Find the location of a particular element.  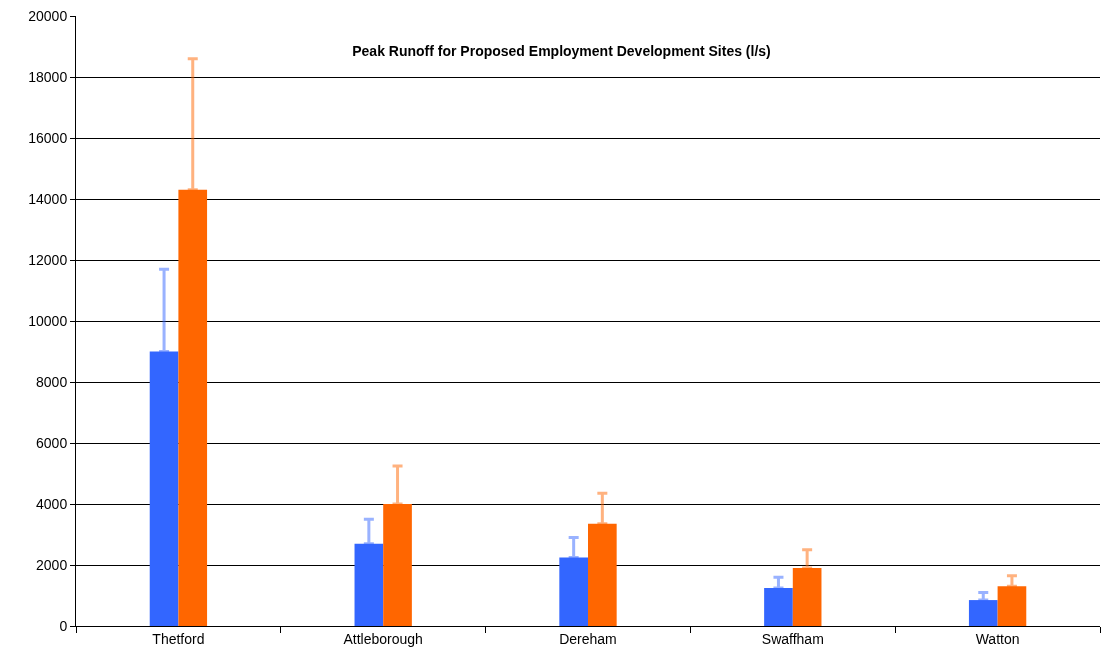

y-tick-label: 2000 is located at coordinates (52, 564).